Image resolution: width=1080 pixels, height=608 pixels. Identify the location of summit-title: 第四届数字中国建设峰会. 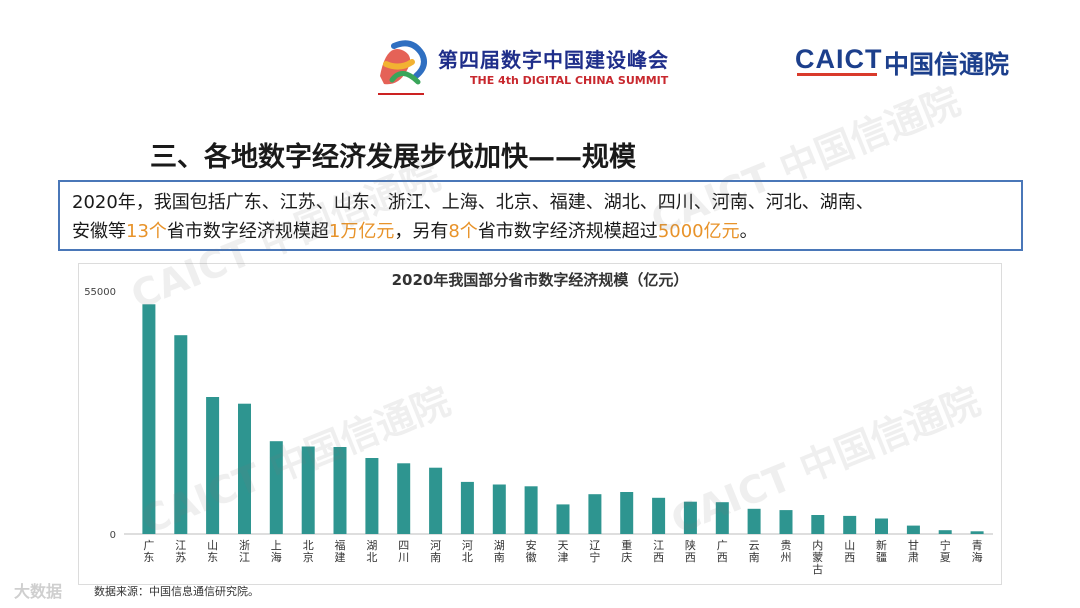
(553, 60).